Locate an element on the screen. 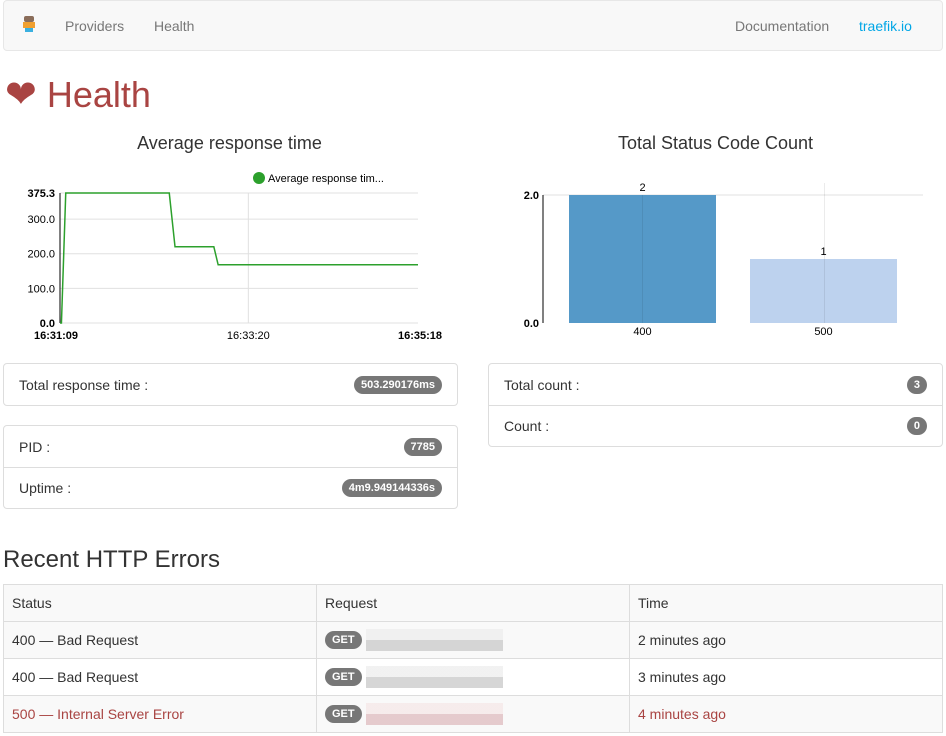  status-cell: 500 — Internal Server Error is located at coordinates (160, 714).